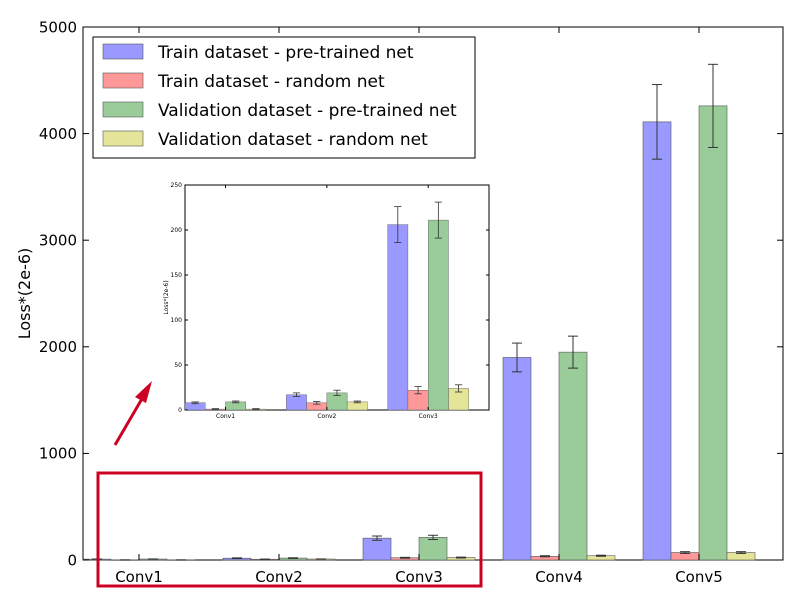  I want to click on x-tick-label-conv4: Conv4, so click(559, 577).